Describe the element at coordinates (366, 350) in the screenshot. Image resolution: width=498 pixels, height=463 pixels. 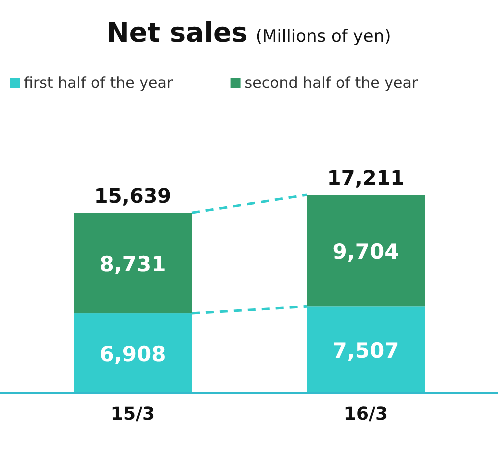
I see `data-label: 7,507` at that location.